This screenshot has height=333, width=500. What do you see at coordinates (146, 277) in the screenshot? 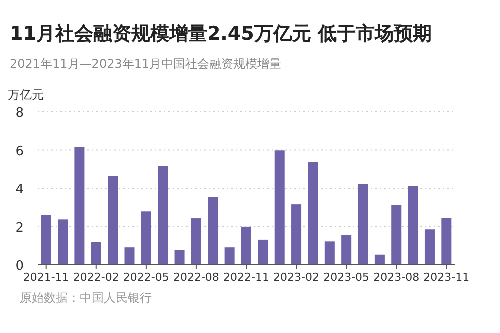
I see `x-tick-label: 2022-05` at bounding box center [146, 277].